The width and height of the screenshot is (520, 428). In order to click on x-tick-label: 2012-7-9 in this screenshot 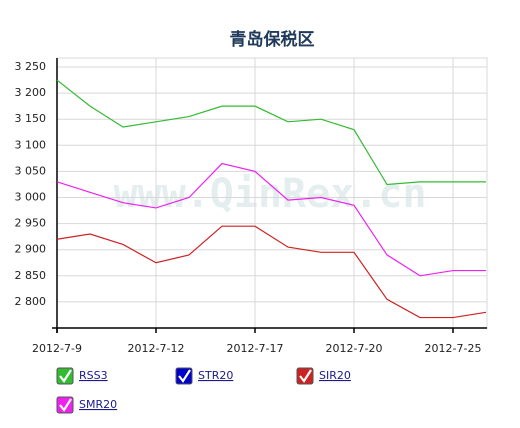, I will do `click(57, 348)`.